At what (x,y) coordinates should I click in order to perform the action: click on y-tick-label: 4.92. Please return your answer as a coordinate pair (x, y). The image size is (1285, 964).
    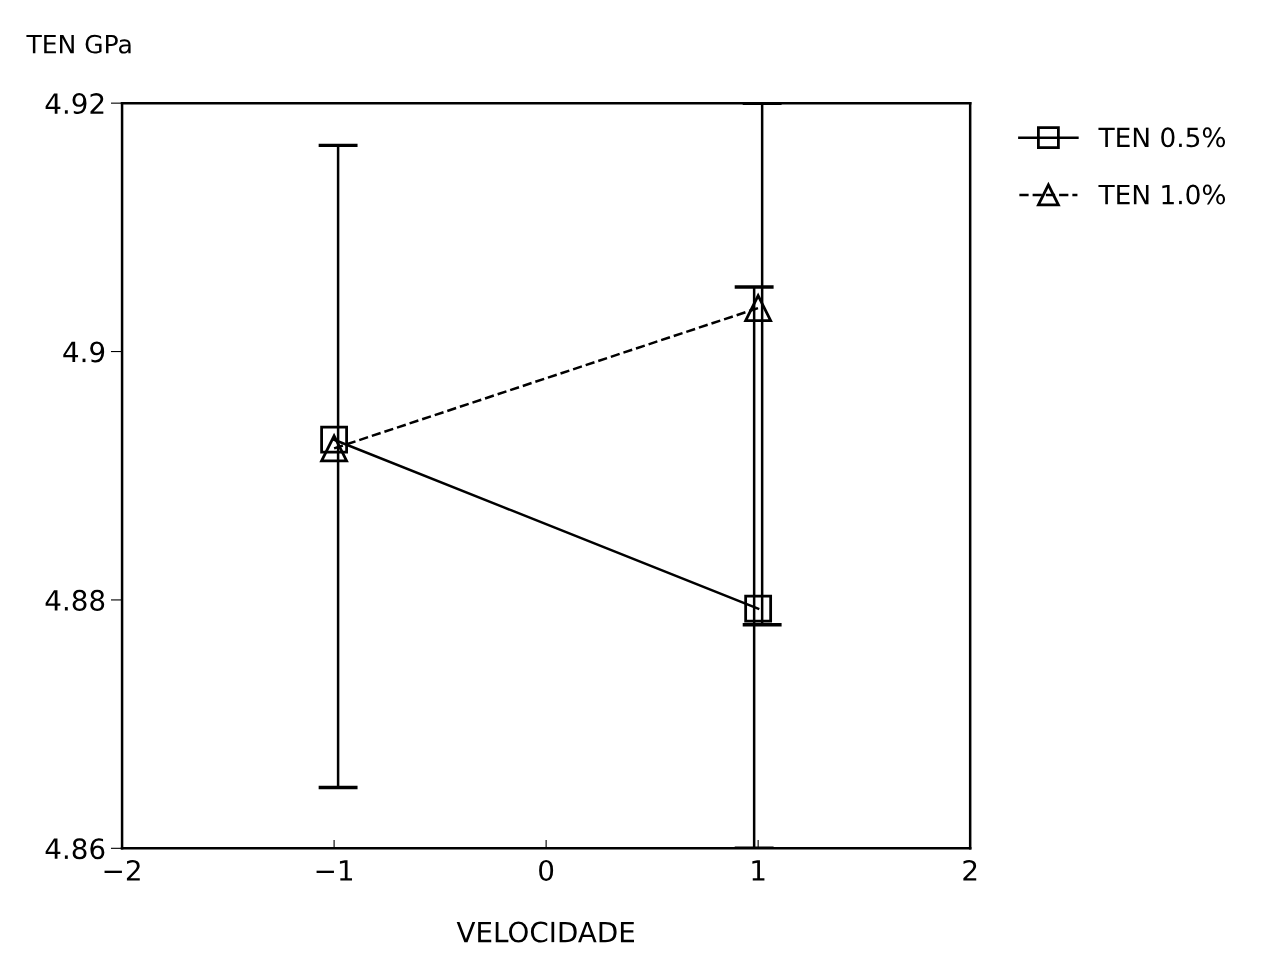
    Looking at the image, I should click on (74, 104).